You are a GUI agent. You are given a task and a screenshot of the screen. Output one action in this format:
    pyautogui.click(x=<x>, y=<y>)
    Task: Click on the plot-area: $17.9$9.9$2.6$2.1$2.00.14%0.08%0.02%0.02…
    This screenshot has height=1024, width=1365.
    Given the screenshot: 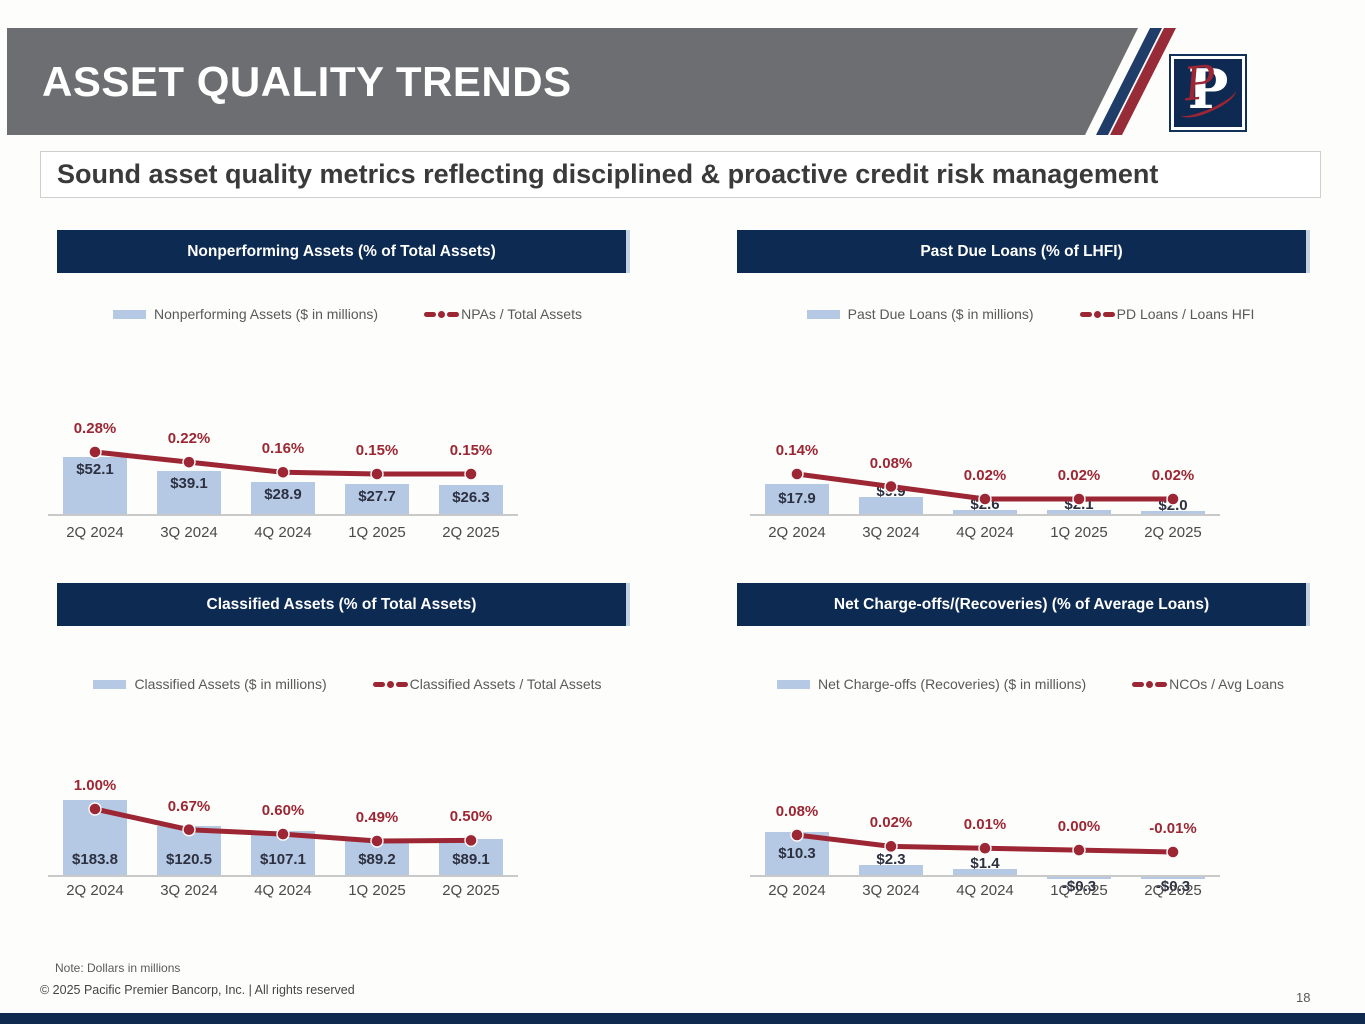 What is the action you would take?
    pyautogui.click(x=985, y=457)
    